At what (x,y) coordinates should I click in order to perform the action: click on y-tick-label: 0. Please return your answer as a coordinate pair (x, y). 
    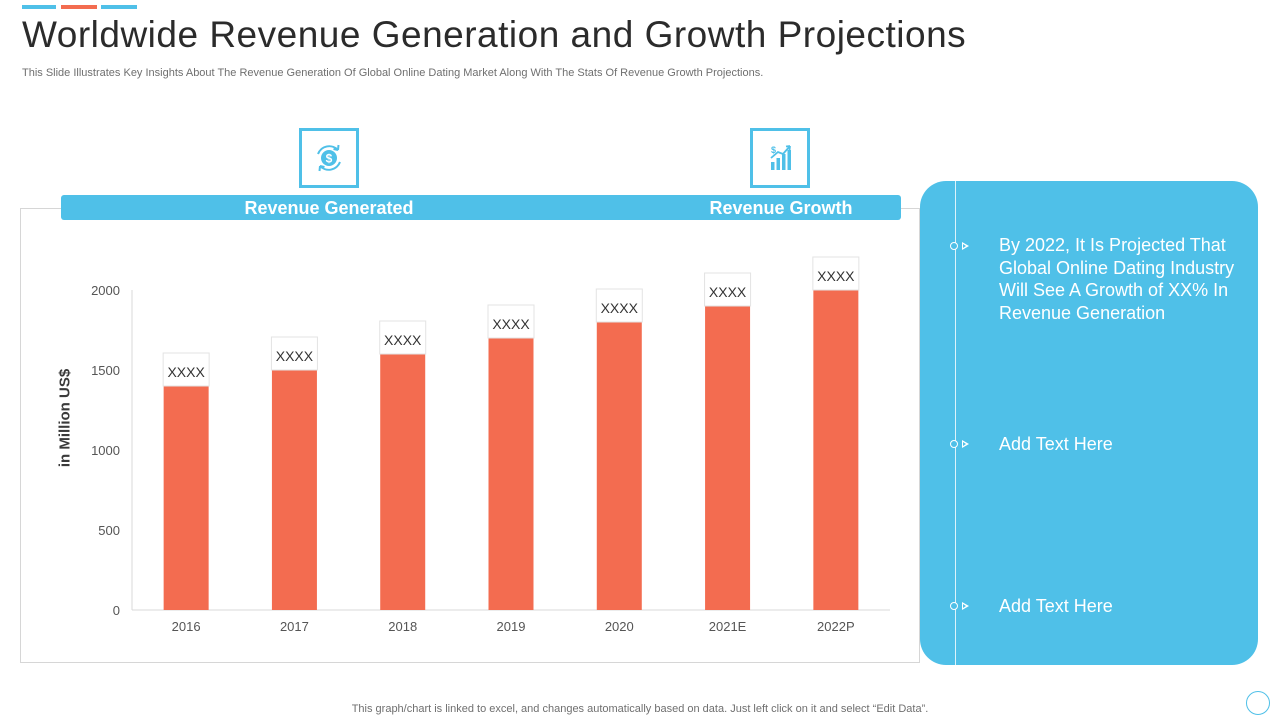
    Looking at the image, I should click on (116, 610).